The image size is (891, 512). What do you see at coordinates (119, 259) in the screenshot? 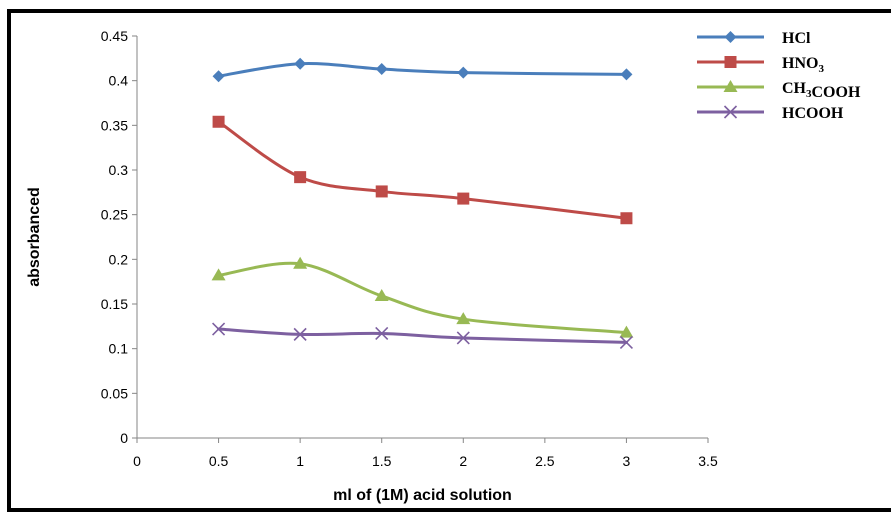
I see `y-tick-label: 0.2` at bounding box center [119, 259].